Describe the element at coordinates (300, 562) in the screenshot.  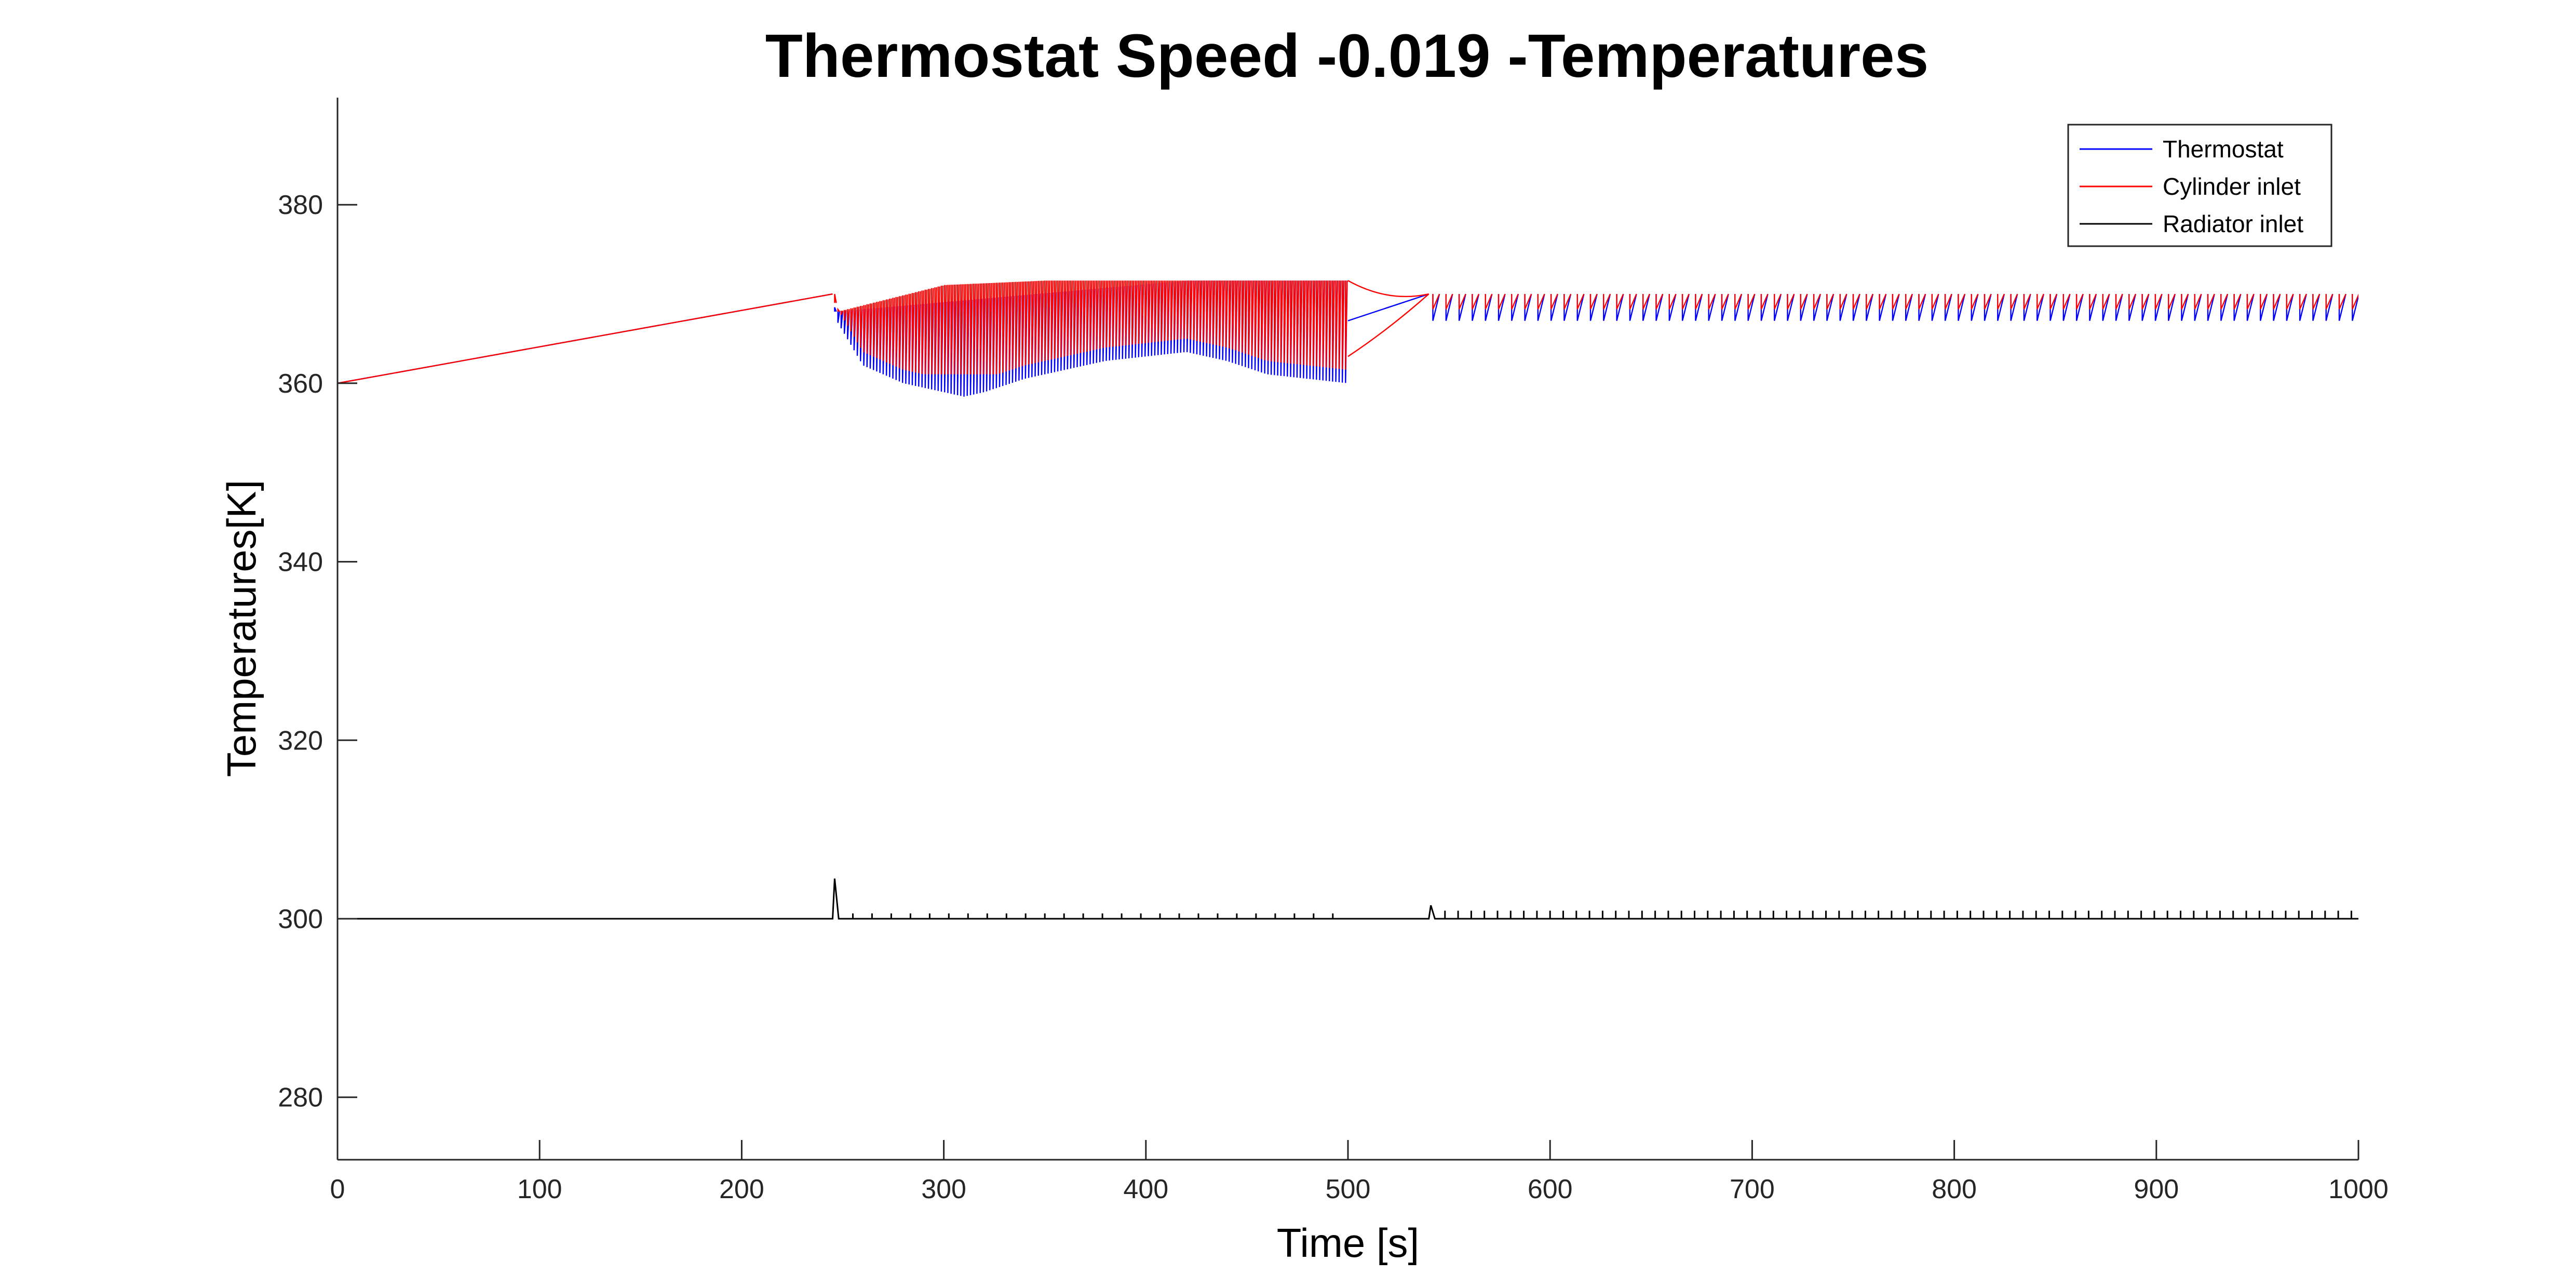
I see `y-tick-label: 340` at that location.